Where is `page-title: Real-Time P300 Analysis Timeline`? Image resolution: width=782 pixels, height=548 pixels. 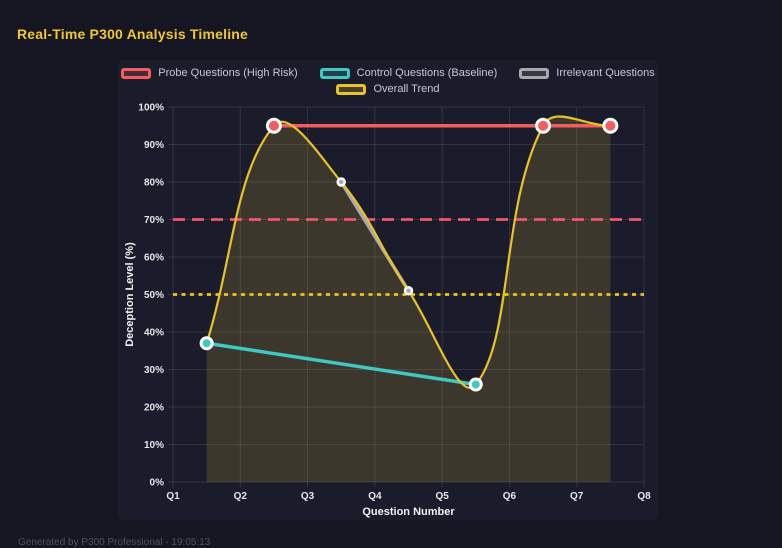
page-title: Real-Time P300 Analysis Timeline is located at coordinates (133, 34).